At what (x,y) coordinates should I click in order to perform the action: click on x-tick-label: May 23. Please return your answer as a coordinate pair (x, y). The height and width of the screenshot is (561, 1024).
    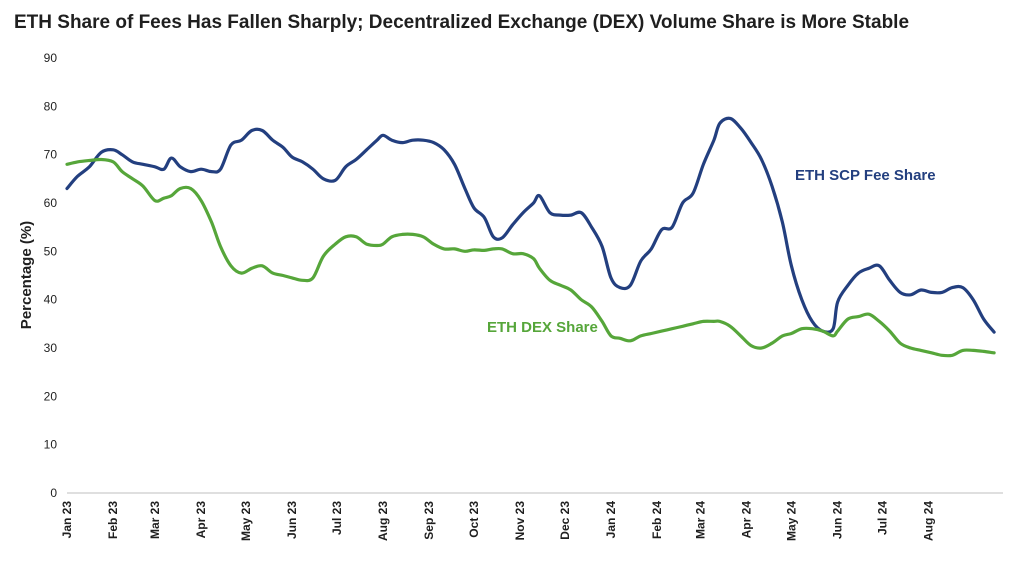
    Looking at the image, I should click on (246, 521).